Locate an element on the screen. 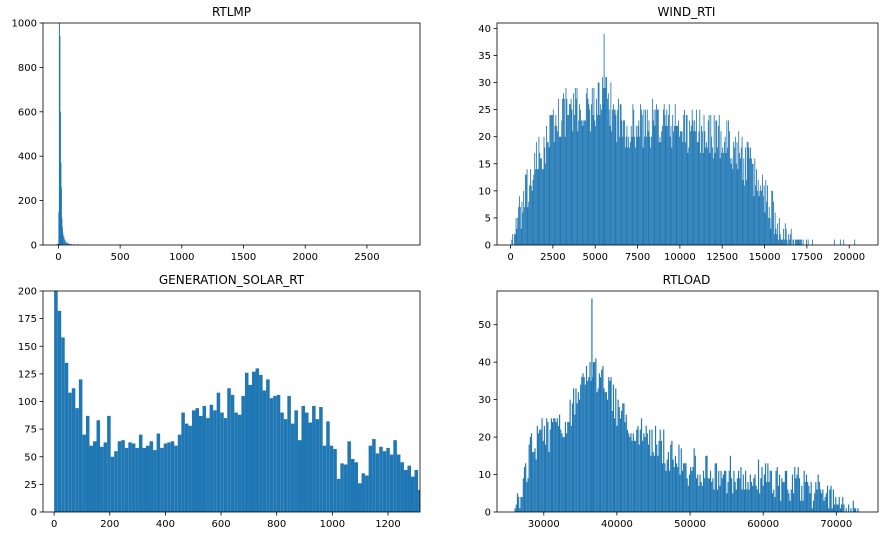 The image size is (883, 536). bars is located at coordinates (82, 134).